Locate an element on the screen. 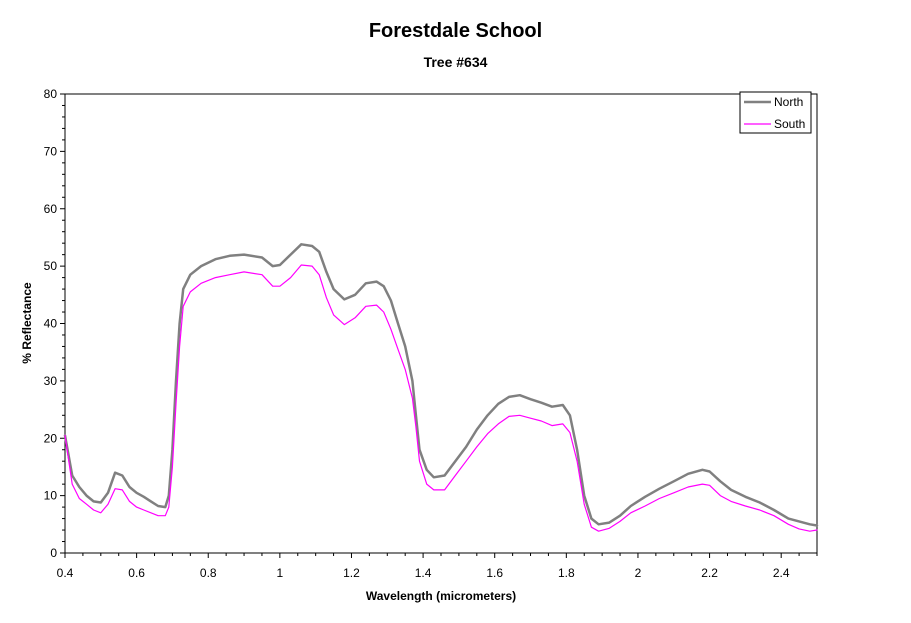  legend-box is located at coordinates (775, 112).